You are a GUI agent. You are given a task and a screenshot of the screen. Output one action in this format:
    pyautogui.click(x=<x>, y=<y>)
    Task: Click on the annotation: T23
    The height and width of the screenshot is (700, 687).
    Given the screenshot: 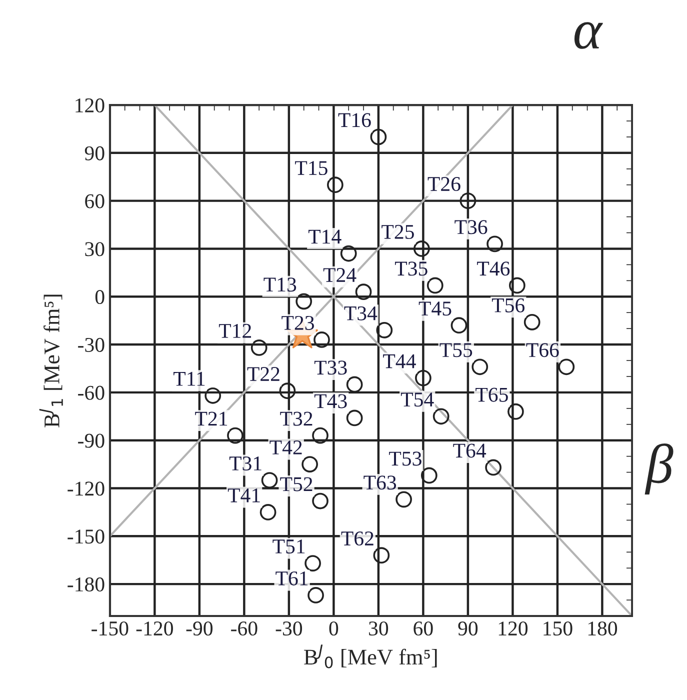 What is the action you would take?
    pyautogui.click(x=298, y=323)
    